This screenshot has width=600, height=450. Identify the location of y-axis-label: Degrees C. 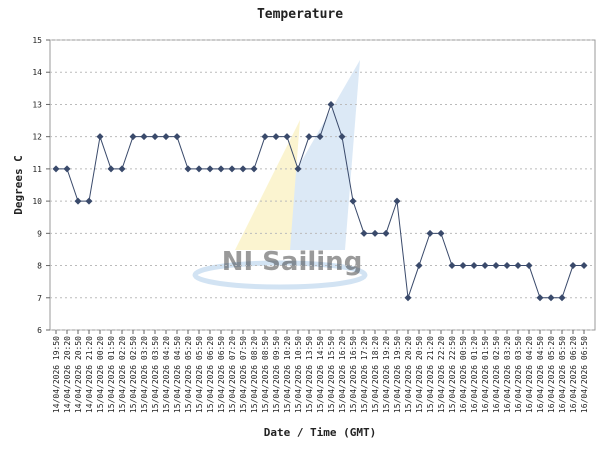
(18, 185).